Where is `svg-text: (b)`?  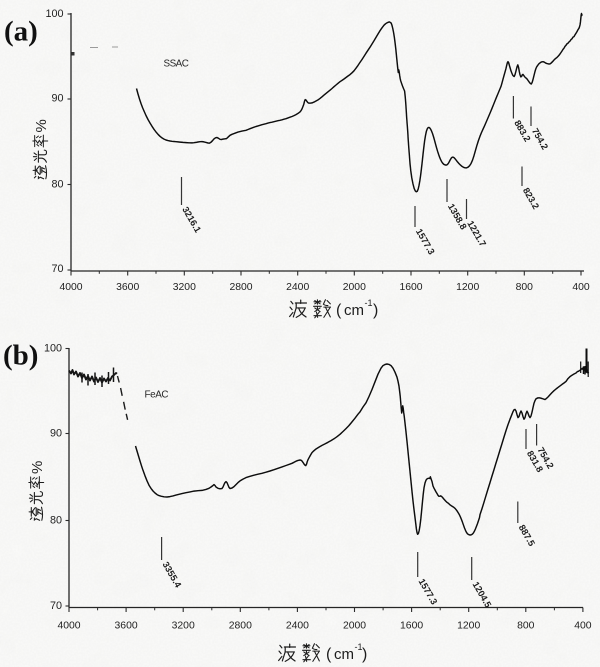
svg-text: (b) is located at coordinates (20, 356).